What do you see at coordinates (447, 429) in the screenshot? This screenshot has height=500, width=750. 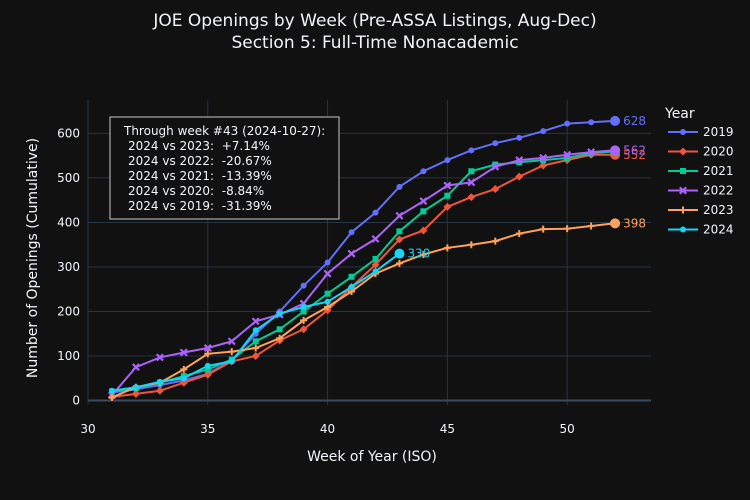 I see `x-tick-label: 45` at bounding box center [447, 429].